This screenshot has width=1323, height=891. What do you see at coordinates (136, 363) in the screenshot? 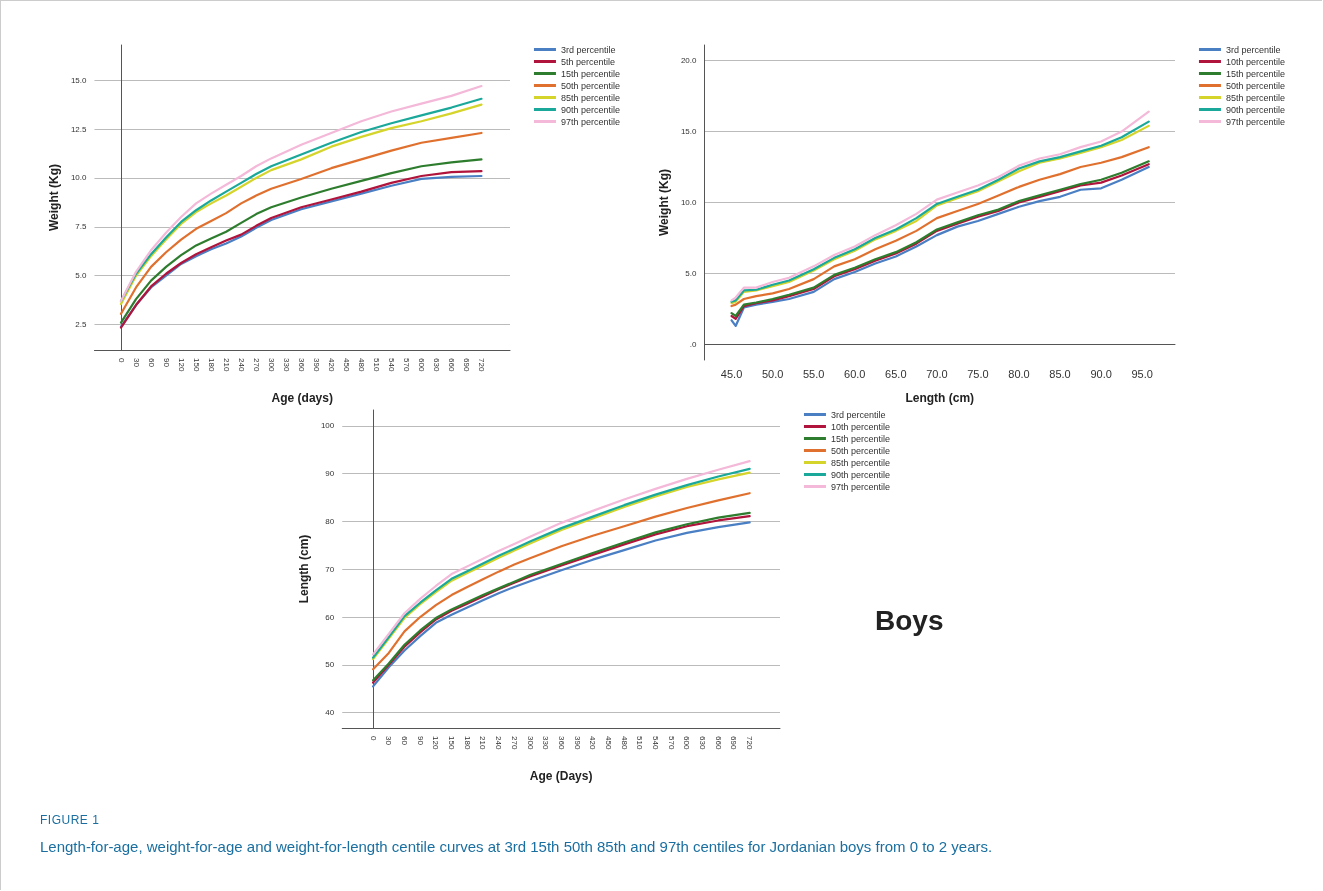
I see `x-tick-label: 30` at bounding box center [136, 363].